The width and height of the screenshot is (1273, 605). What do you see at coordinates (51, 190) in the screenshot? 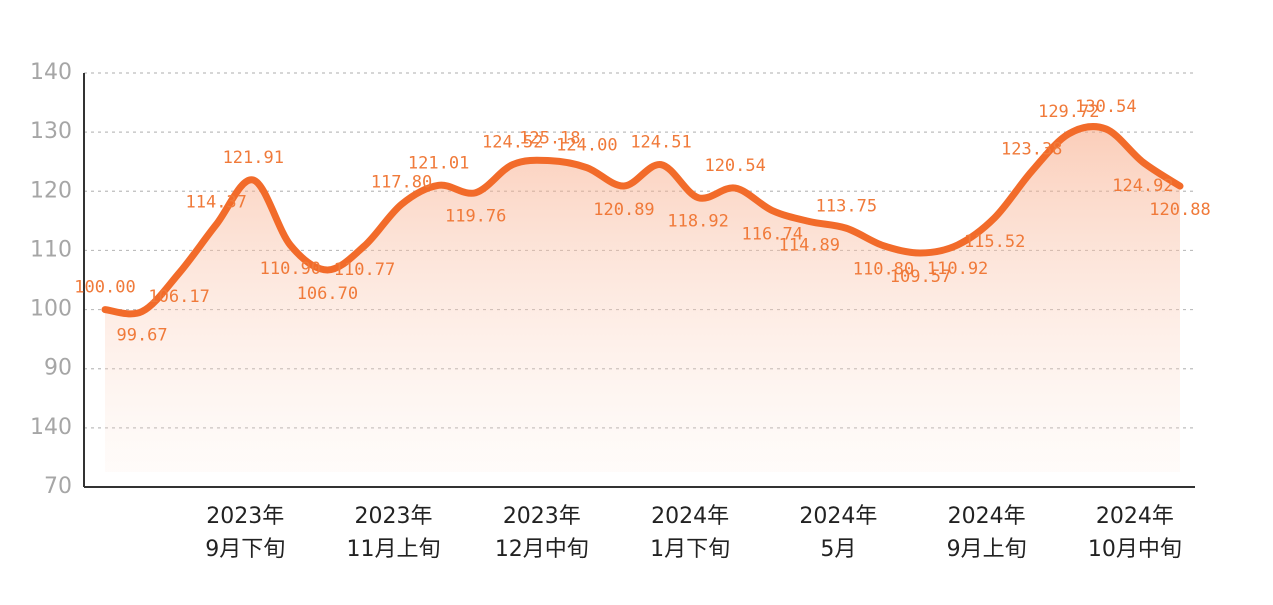
I see `y-tick-label: 120` at bounding box center [51, 190].